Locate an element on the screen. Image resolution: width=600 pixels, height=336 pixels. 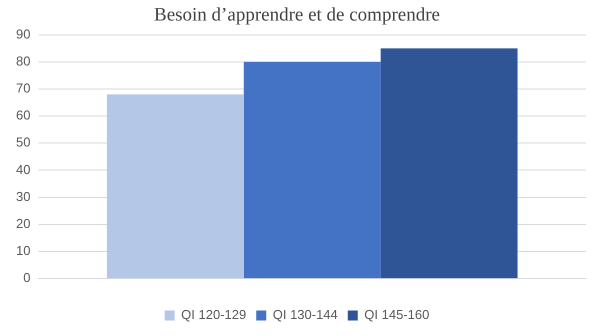
legend-label: QI 120-129 is located at coordinates (213, 314).